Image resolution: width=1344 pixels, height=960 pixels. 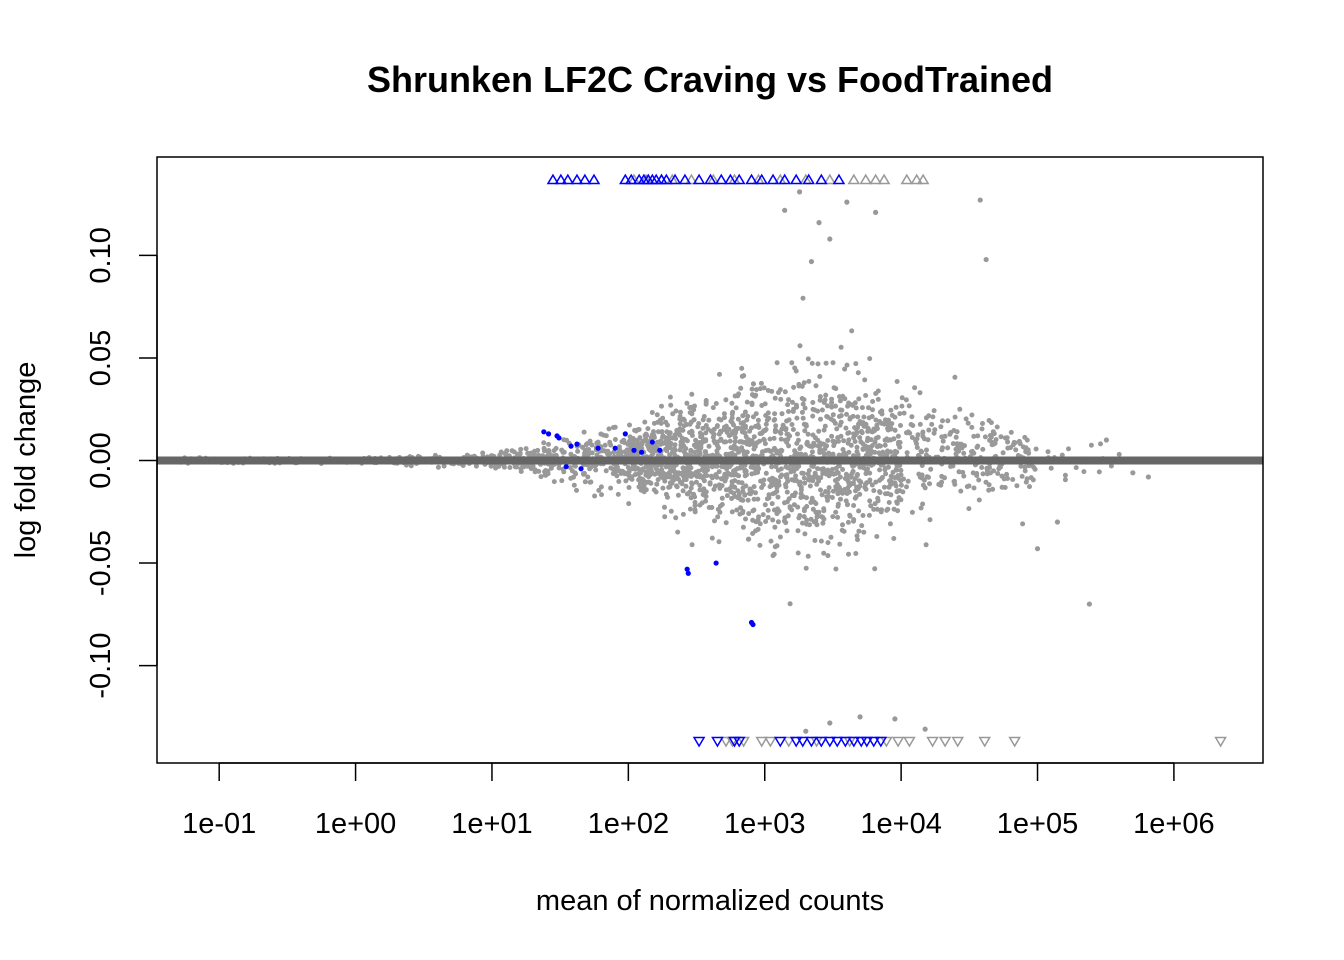 I want to click on y-axis: -0.10 -0.05 0.00 0.05 0.10, so click(x=121, y=463).